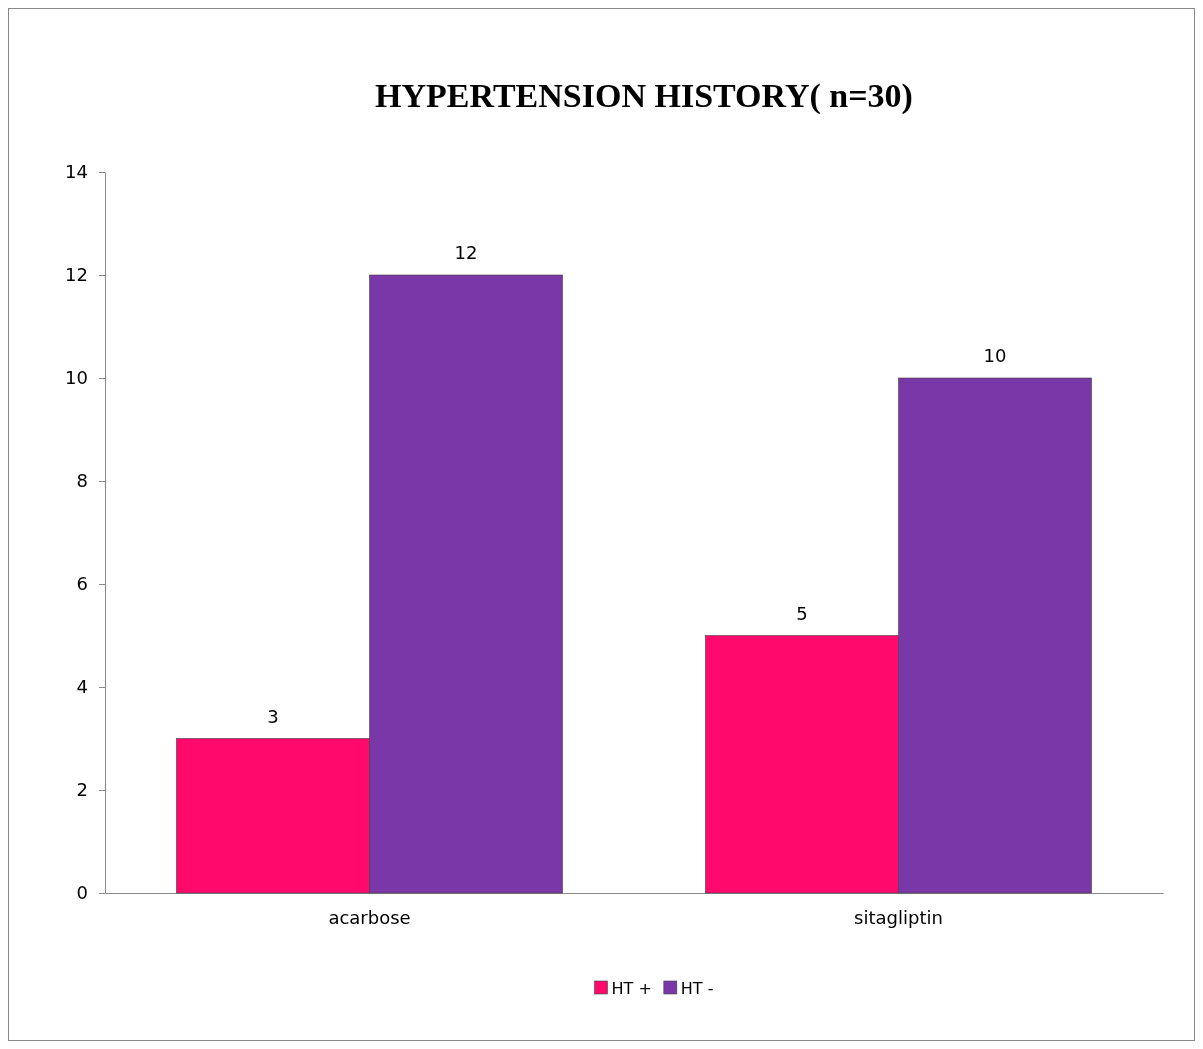  I want to click on legend-label: HT +, so click(631, 988).